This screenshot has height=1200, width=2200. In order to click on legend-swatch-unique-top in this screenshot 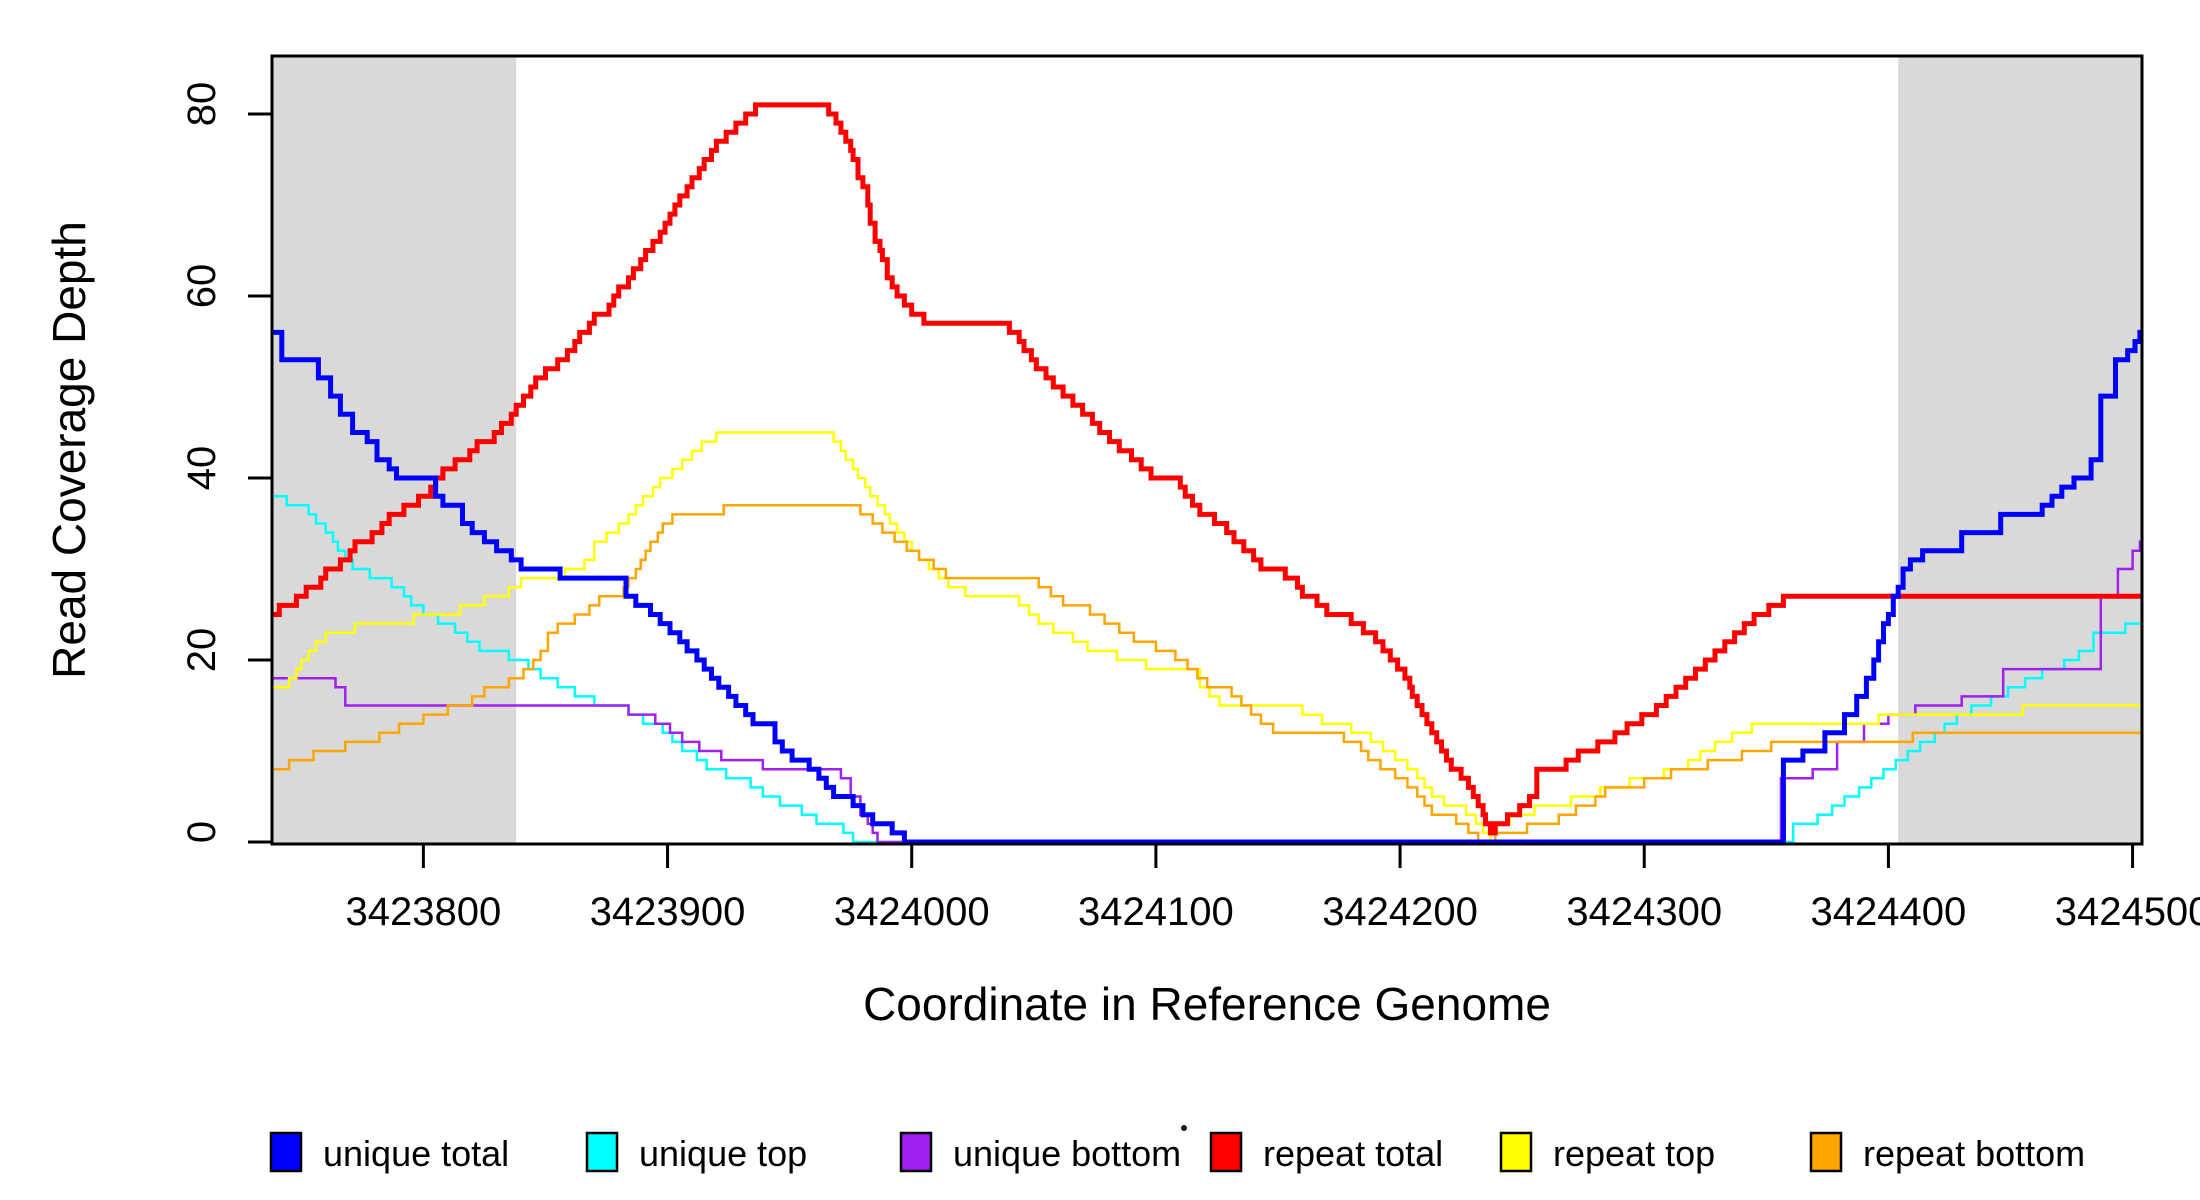, I will do `click(602, 1152)`.